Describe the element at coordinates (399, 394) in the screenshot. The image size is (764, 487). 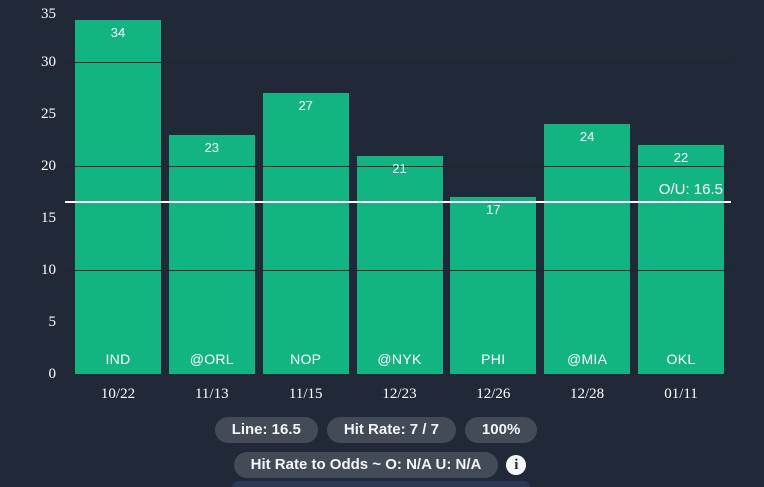
I see `date-label: 12/23` at that location.